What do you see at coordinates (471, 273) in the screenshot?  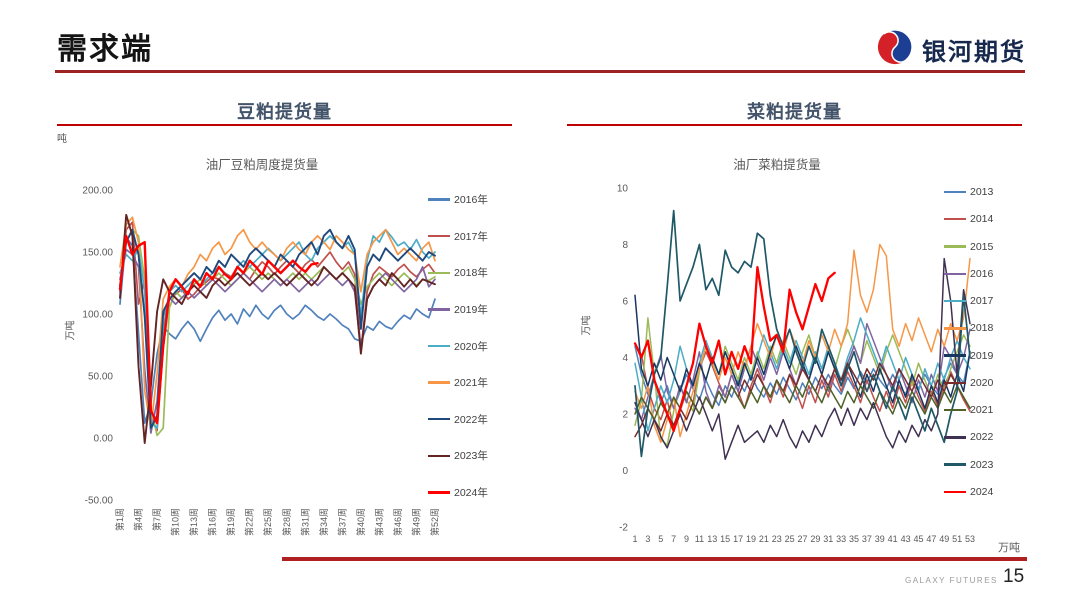 I see `legend-label: 2018年` at bounding box center [471, 273].